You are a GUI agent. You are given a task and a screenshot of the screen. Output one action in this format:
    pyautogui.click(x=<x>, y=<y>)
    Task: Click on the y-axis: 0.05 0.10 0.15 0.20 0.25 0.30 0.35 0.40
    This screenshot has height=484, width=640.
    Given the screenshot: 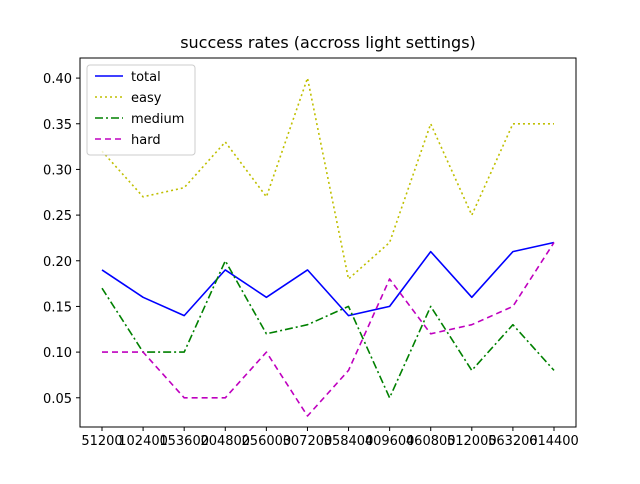 What is the action you would take?
    pyautogui.click(x=61, y=239)
    